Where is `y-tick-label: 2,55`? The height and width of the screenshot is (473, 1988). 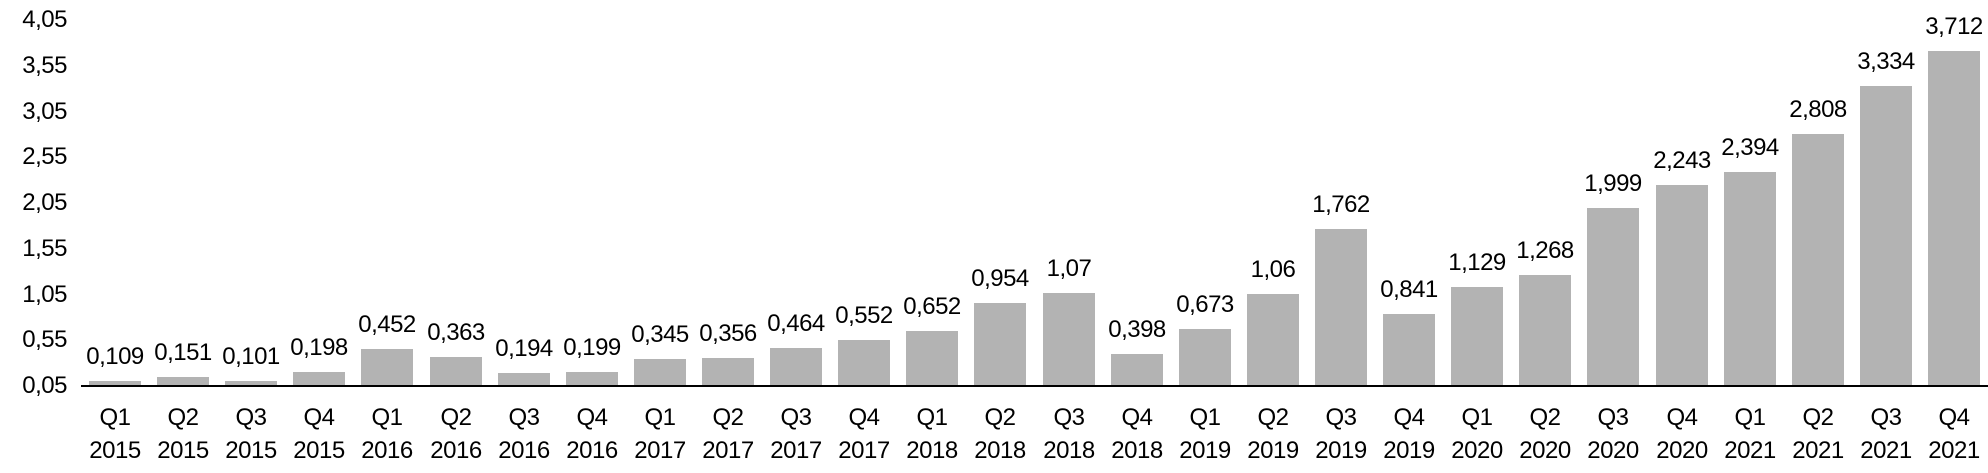 y-tick-label: 2,55 is located at coordinates (44, 157).